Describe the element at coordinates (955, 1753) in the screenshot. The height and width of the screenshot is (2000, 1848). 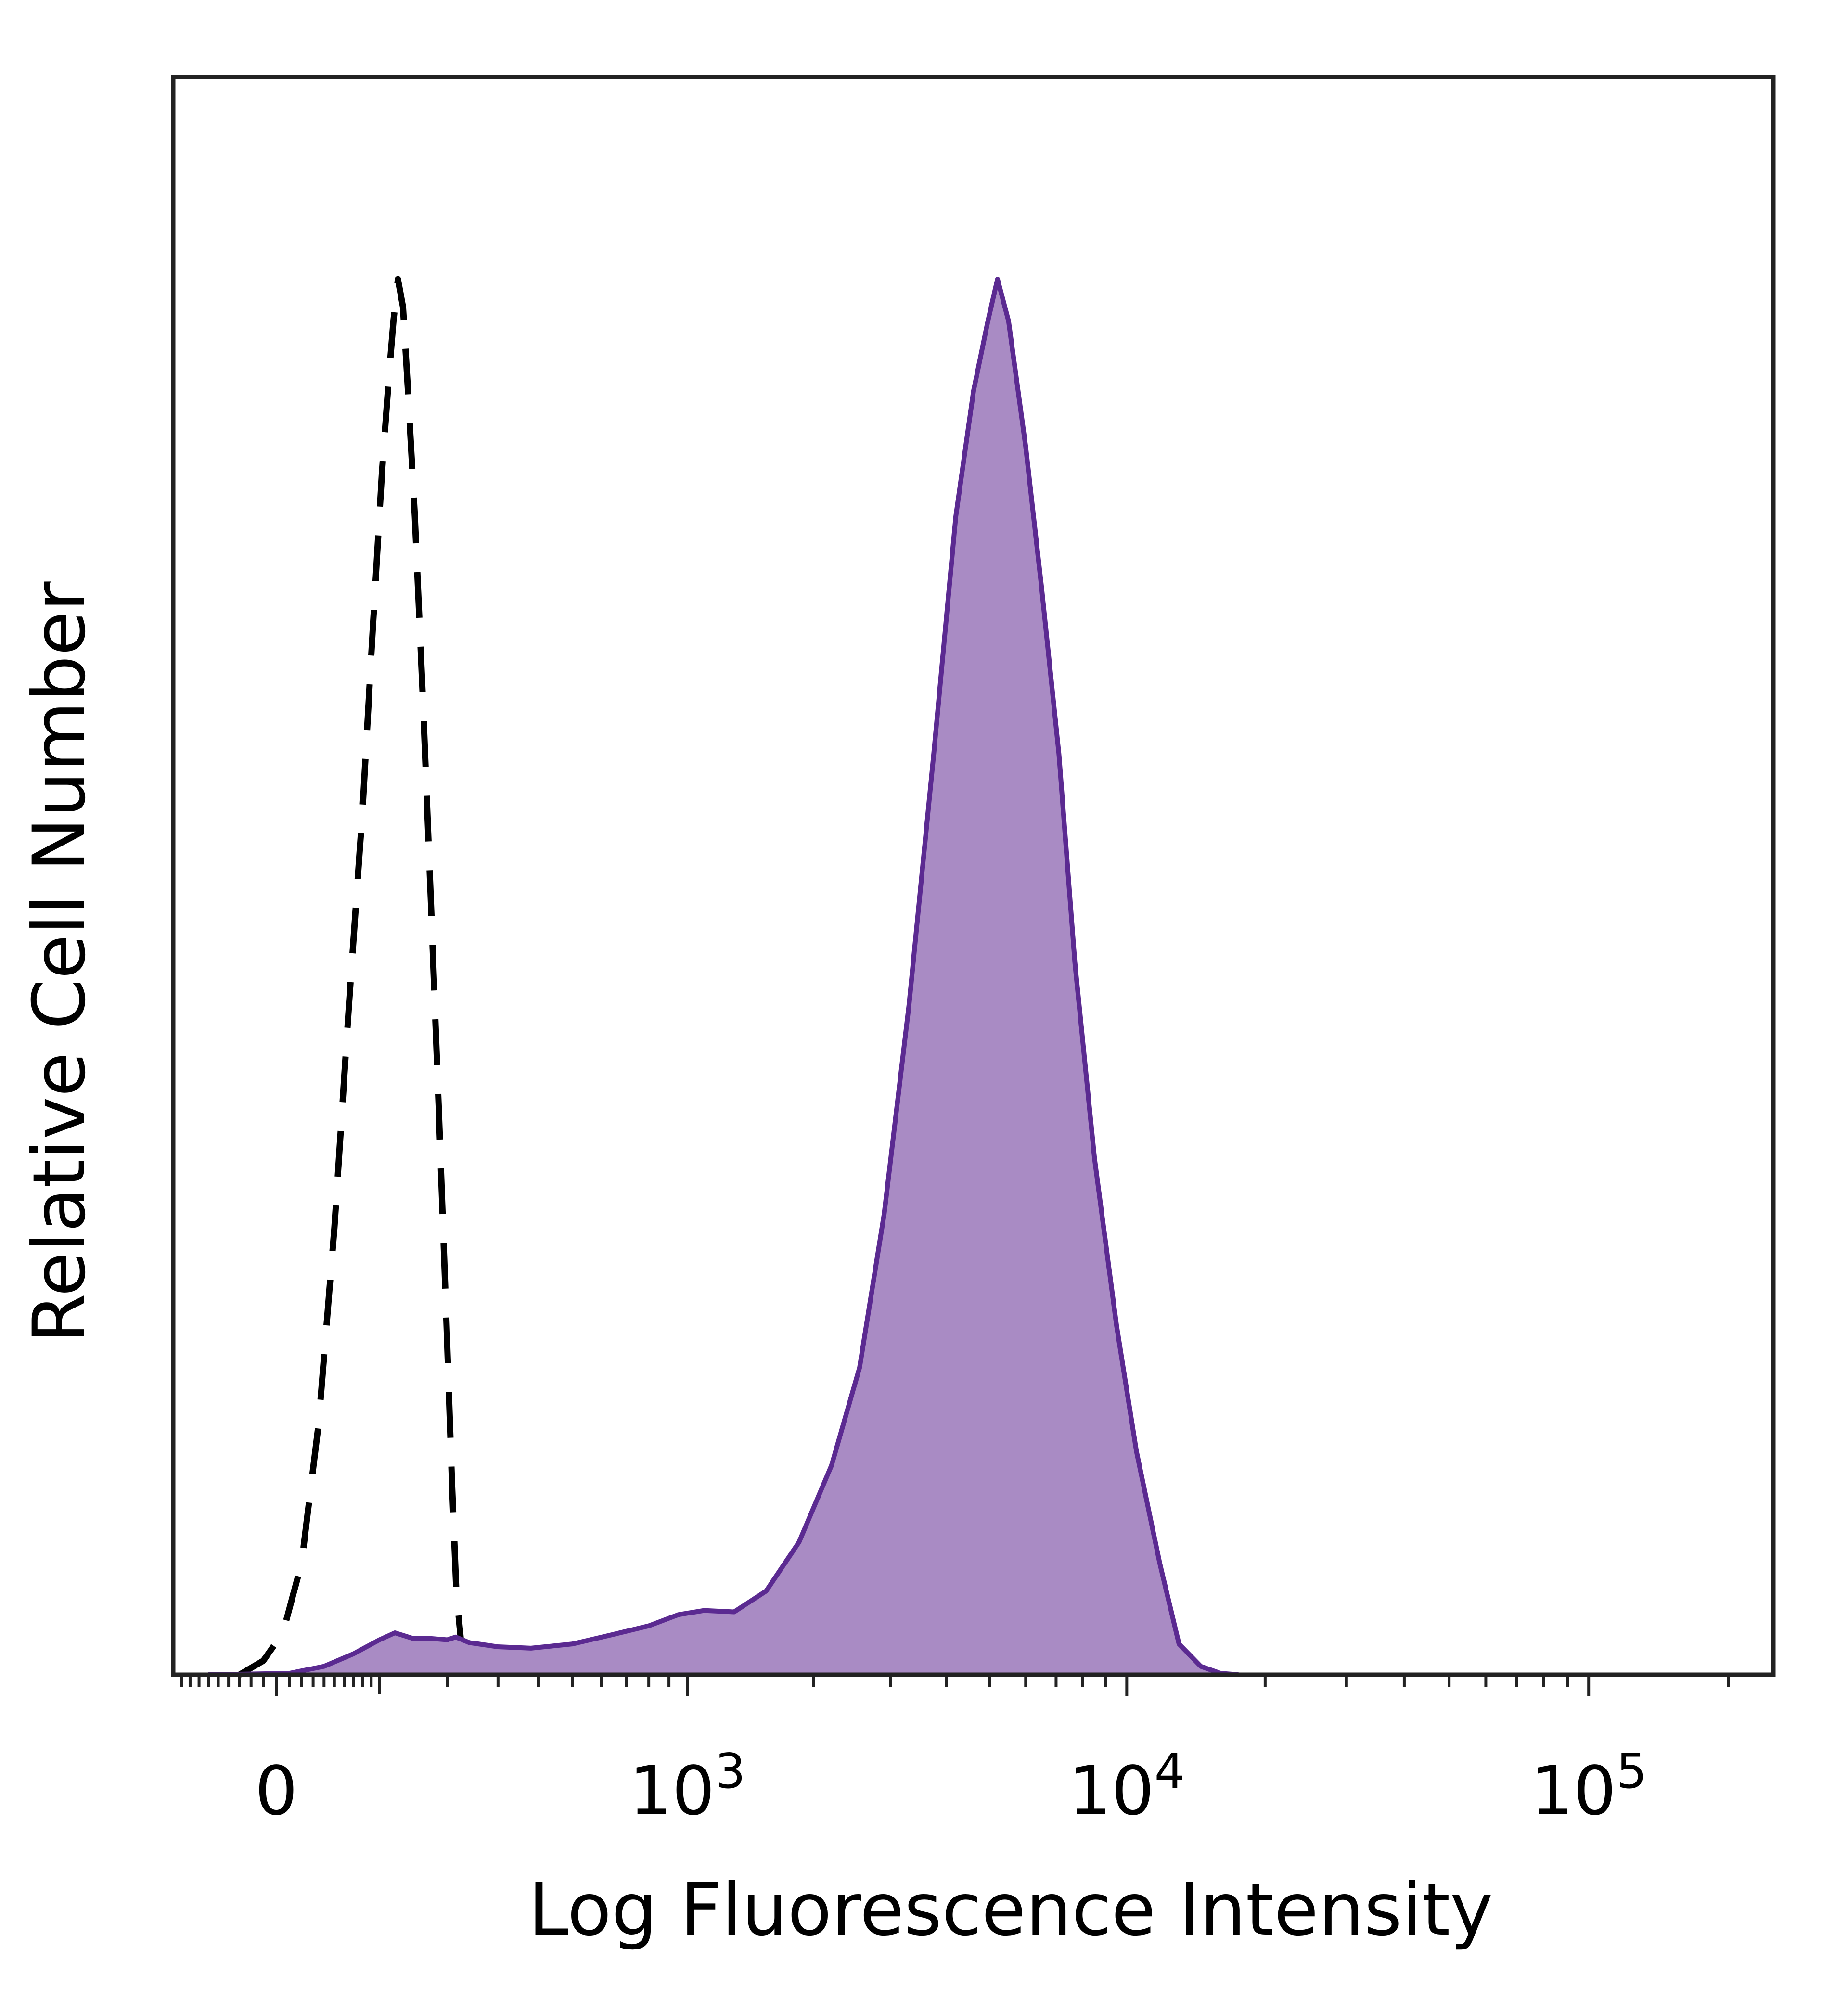
I see `x-tick-layer: 0 103 104 105` at that location.